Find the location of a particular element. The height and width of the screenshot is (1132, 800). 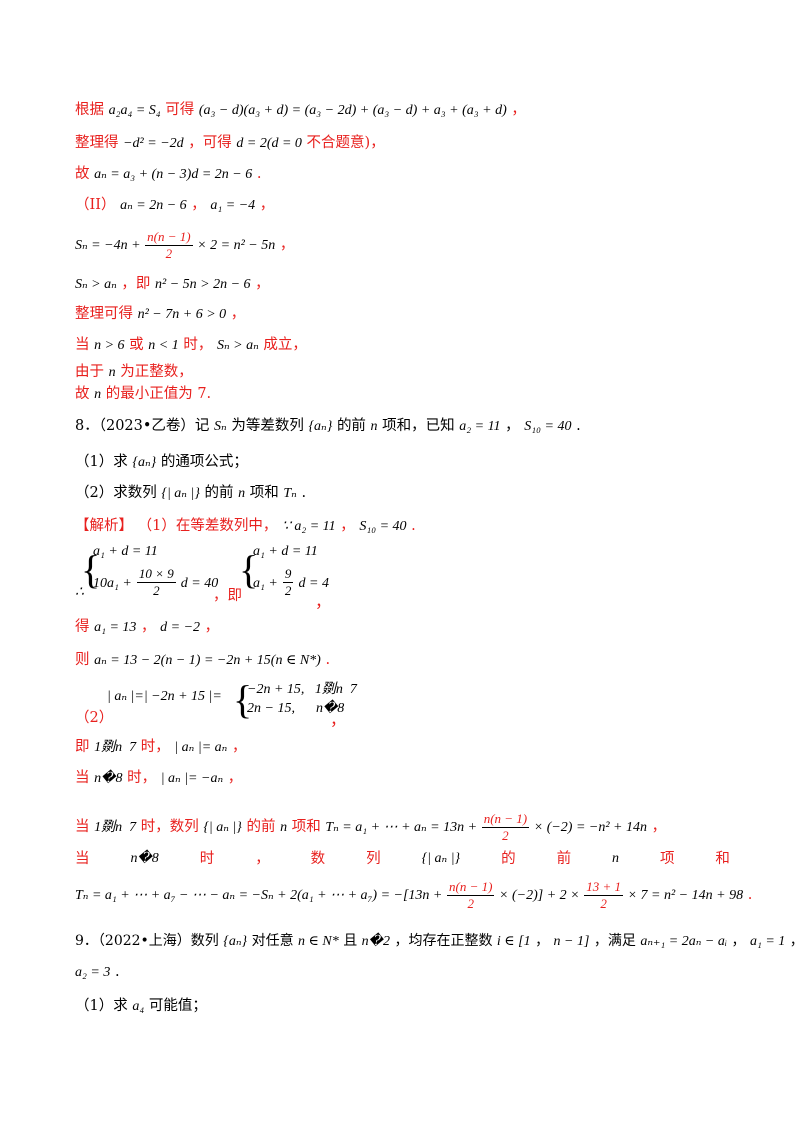

spread-word: 当 is located at coordinates (82, 859).